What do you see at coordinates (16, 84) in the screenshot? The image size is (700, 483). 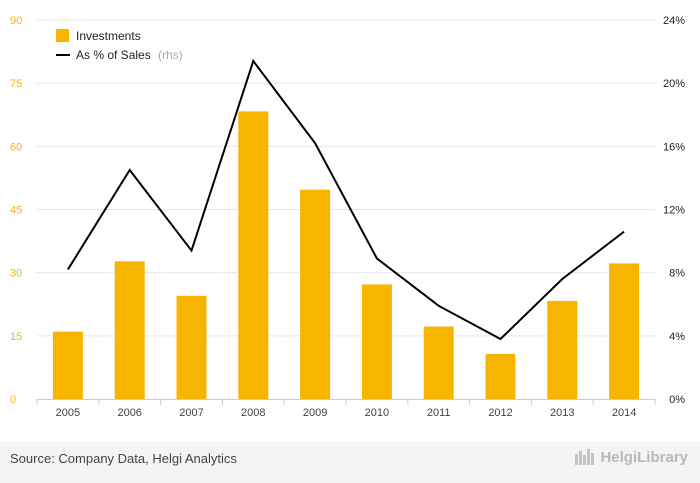 I see `y-left-tick-label: 75` at bounding box center [16, 84].